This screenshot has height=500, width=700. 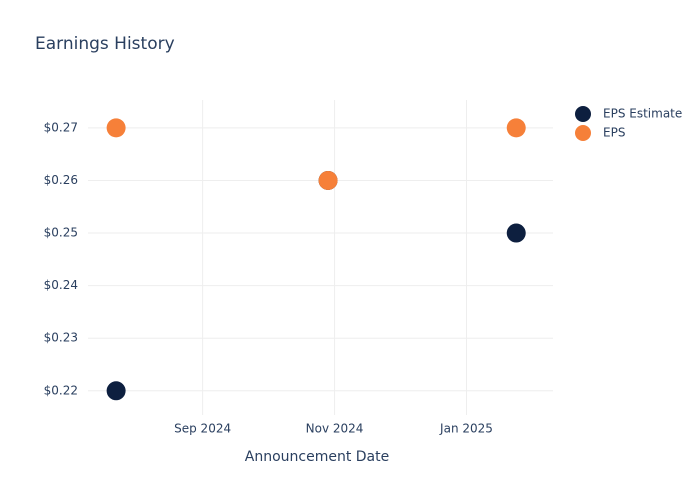 What do you see at coordinates (317, 457) in the screenshot?
I see `x-axis-label: Announcement Date` at bounding box center [317, 457].